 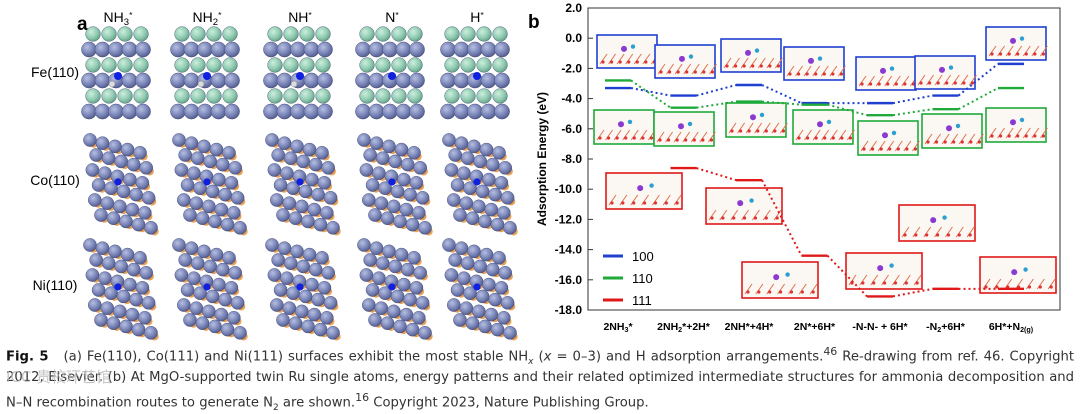 I want to click on x-category-label-part: 2(g), so click(x=1027, y=330).